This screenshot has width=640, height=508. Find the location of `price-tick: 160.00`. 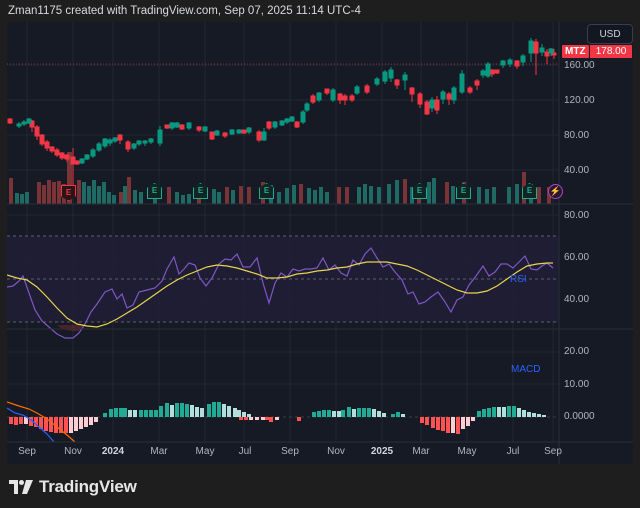

price-tick: 160.00 is located at coordinates (579, 65).